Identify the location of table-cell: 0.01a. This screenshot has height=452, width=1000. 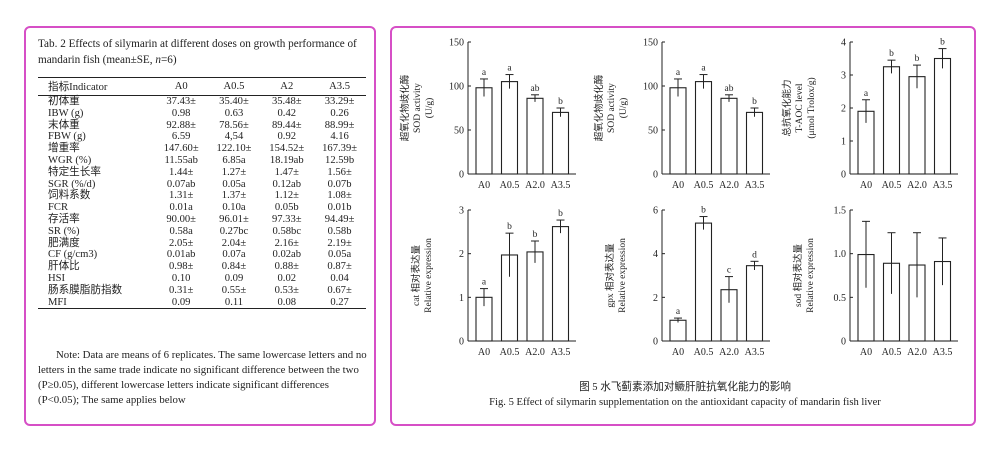
(181, 208).